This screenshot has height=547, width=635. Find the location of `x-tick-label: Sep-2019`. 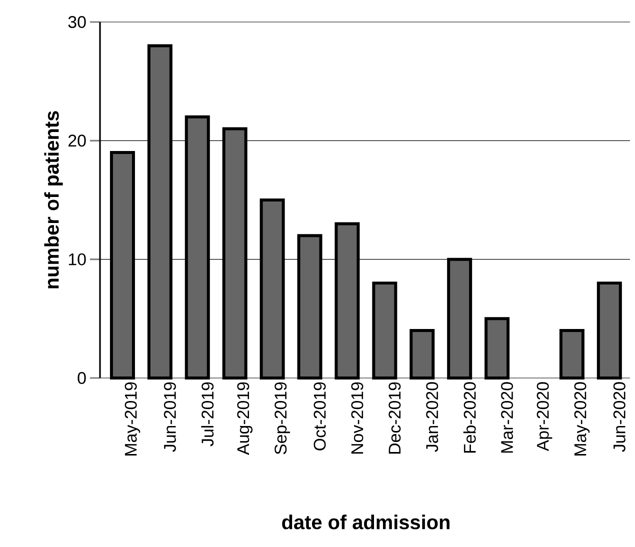

x-tick-label: Sep-2019 is located at coordinates (282, 418).